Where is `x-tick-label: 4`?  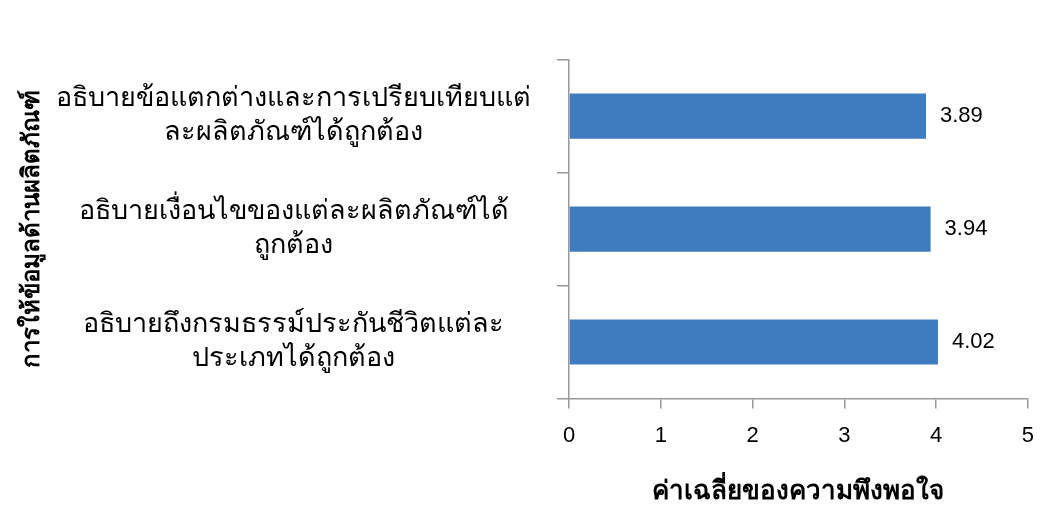 x-tick-label: 4 is located at coordinates (936, 434).